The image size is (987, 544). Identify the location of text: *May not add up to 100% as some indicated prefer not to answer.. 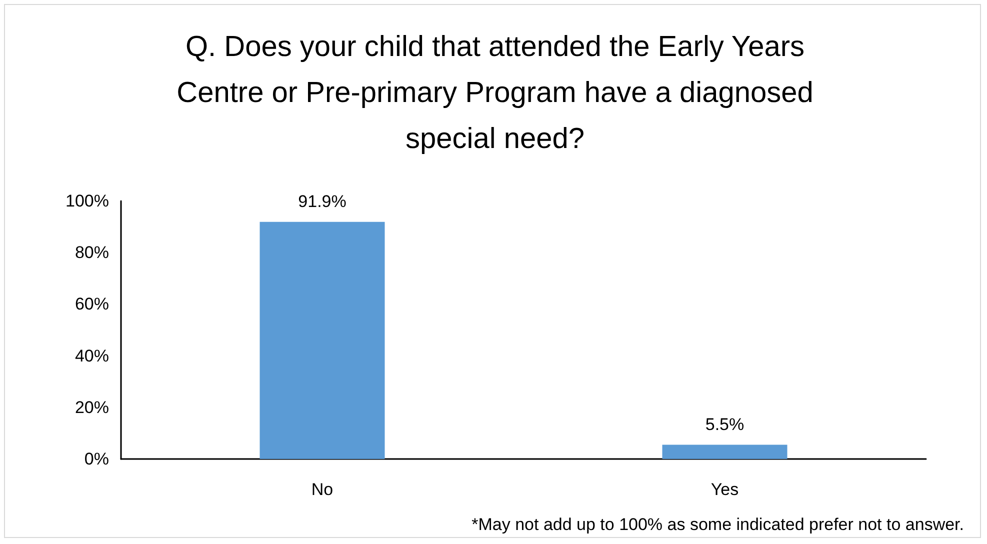
(718, 525).